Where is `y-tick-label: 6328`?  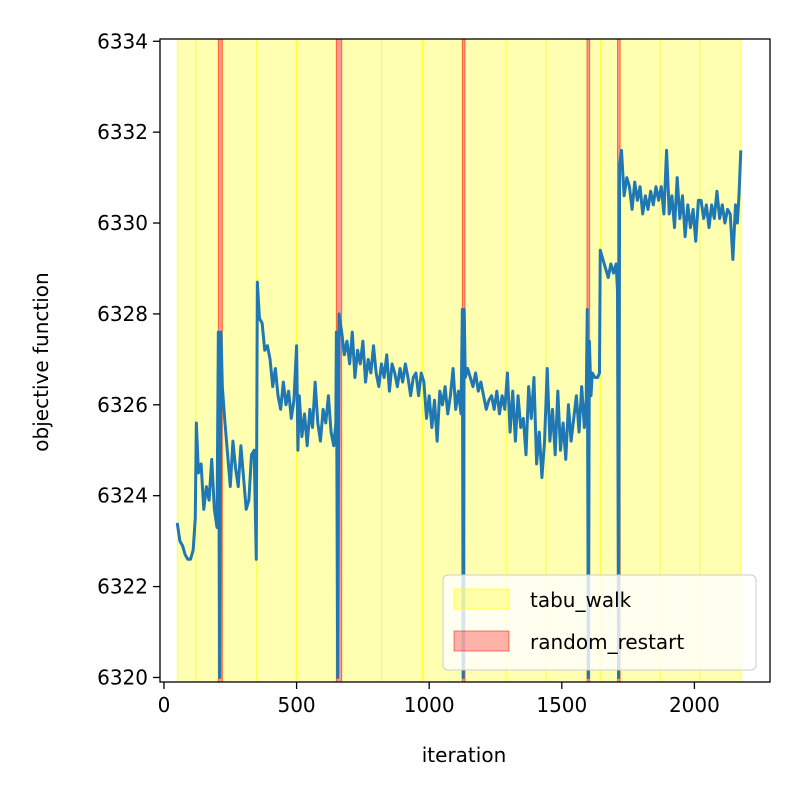
y-tick-label: 6328 is located at coordinates (122, 314).